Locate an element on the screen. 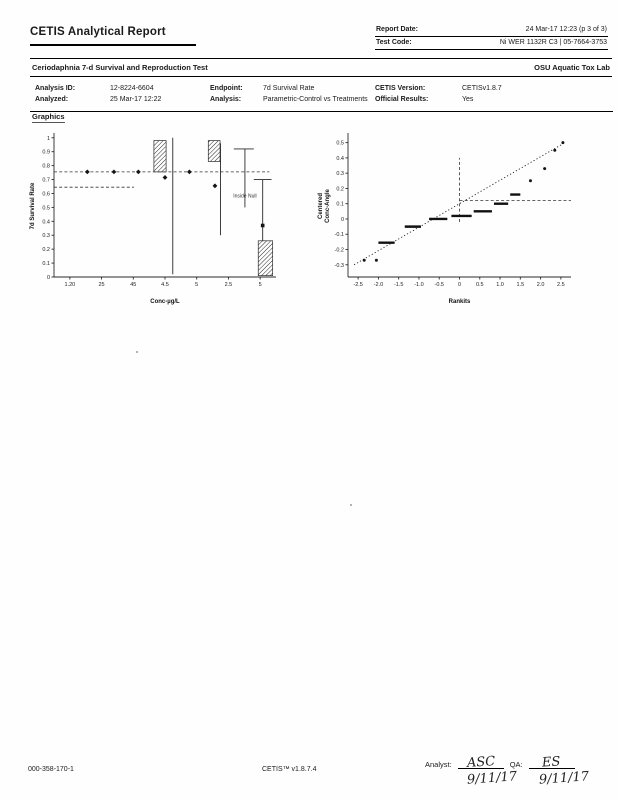 The image size is (618, 800). report-title: CETIS Analytical Report is located at coordinates (113, 36).